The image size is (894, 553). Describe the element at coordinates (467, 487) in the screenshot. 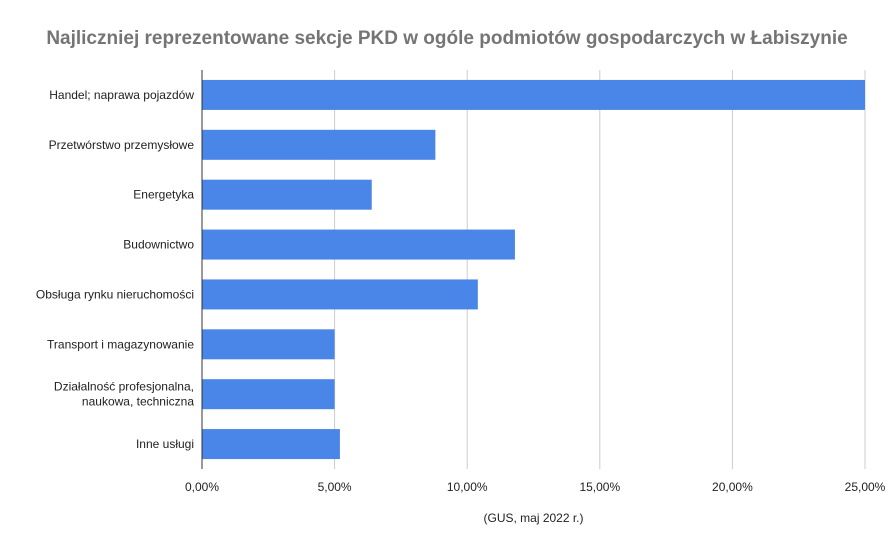

I see `x-tick-label: 10,00%` at that location.